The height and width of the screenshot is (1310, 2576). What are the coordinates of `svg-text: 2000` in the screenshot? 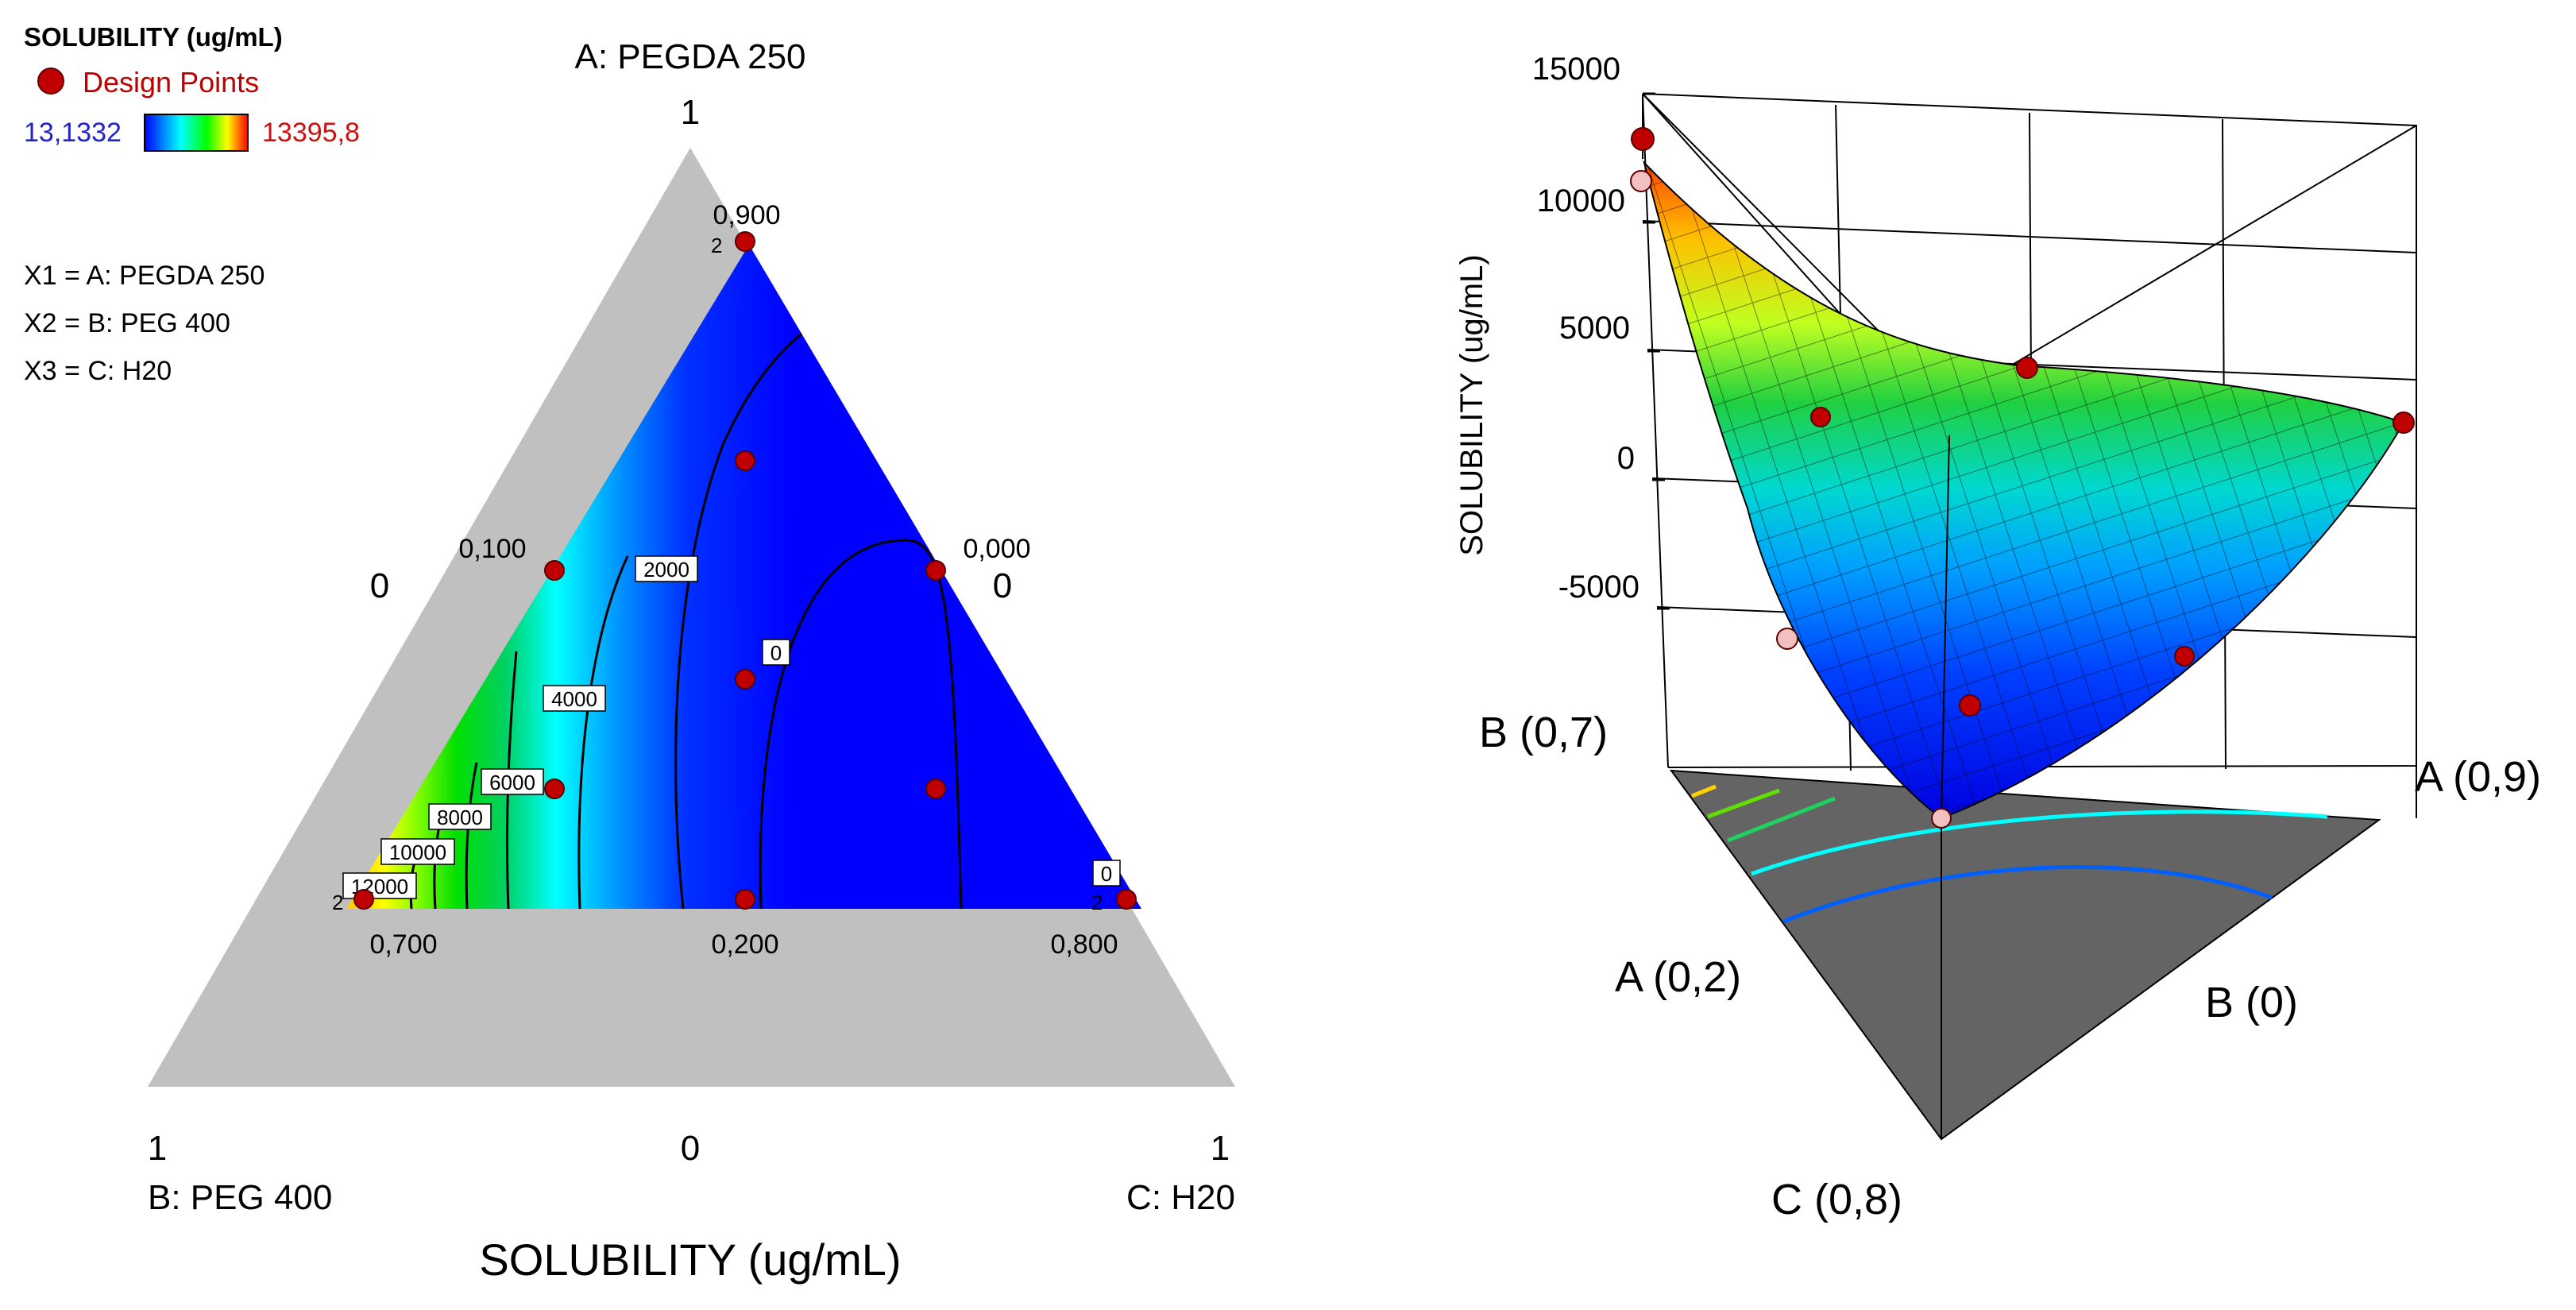 It's located at (666, 570).